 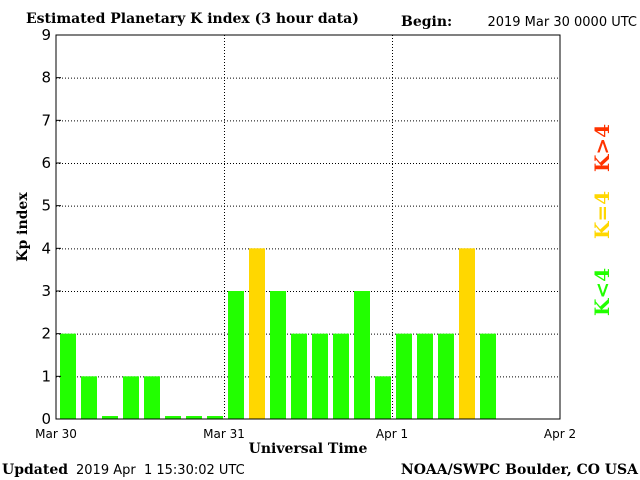 I want to click on y-ticks: 0 1 2 3 4 5 6 7 8 9, so click(x=51, y=227).